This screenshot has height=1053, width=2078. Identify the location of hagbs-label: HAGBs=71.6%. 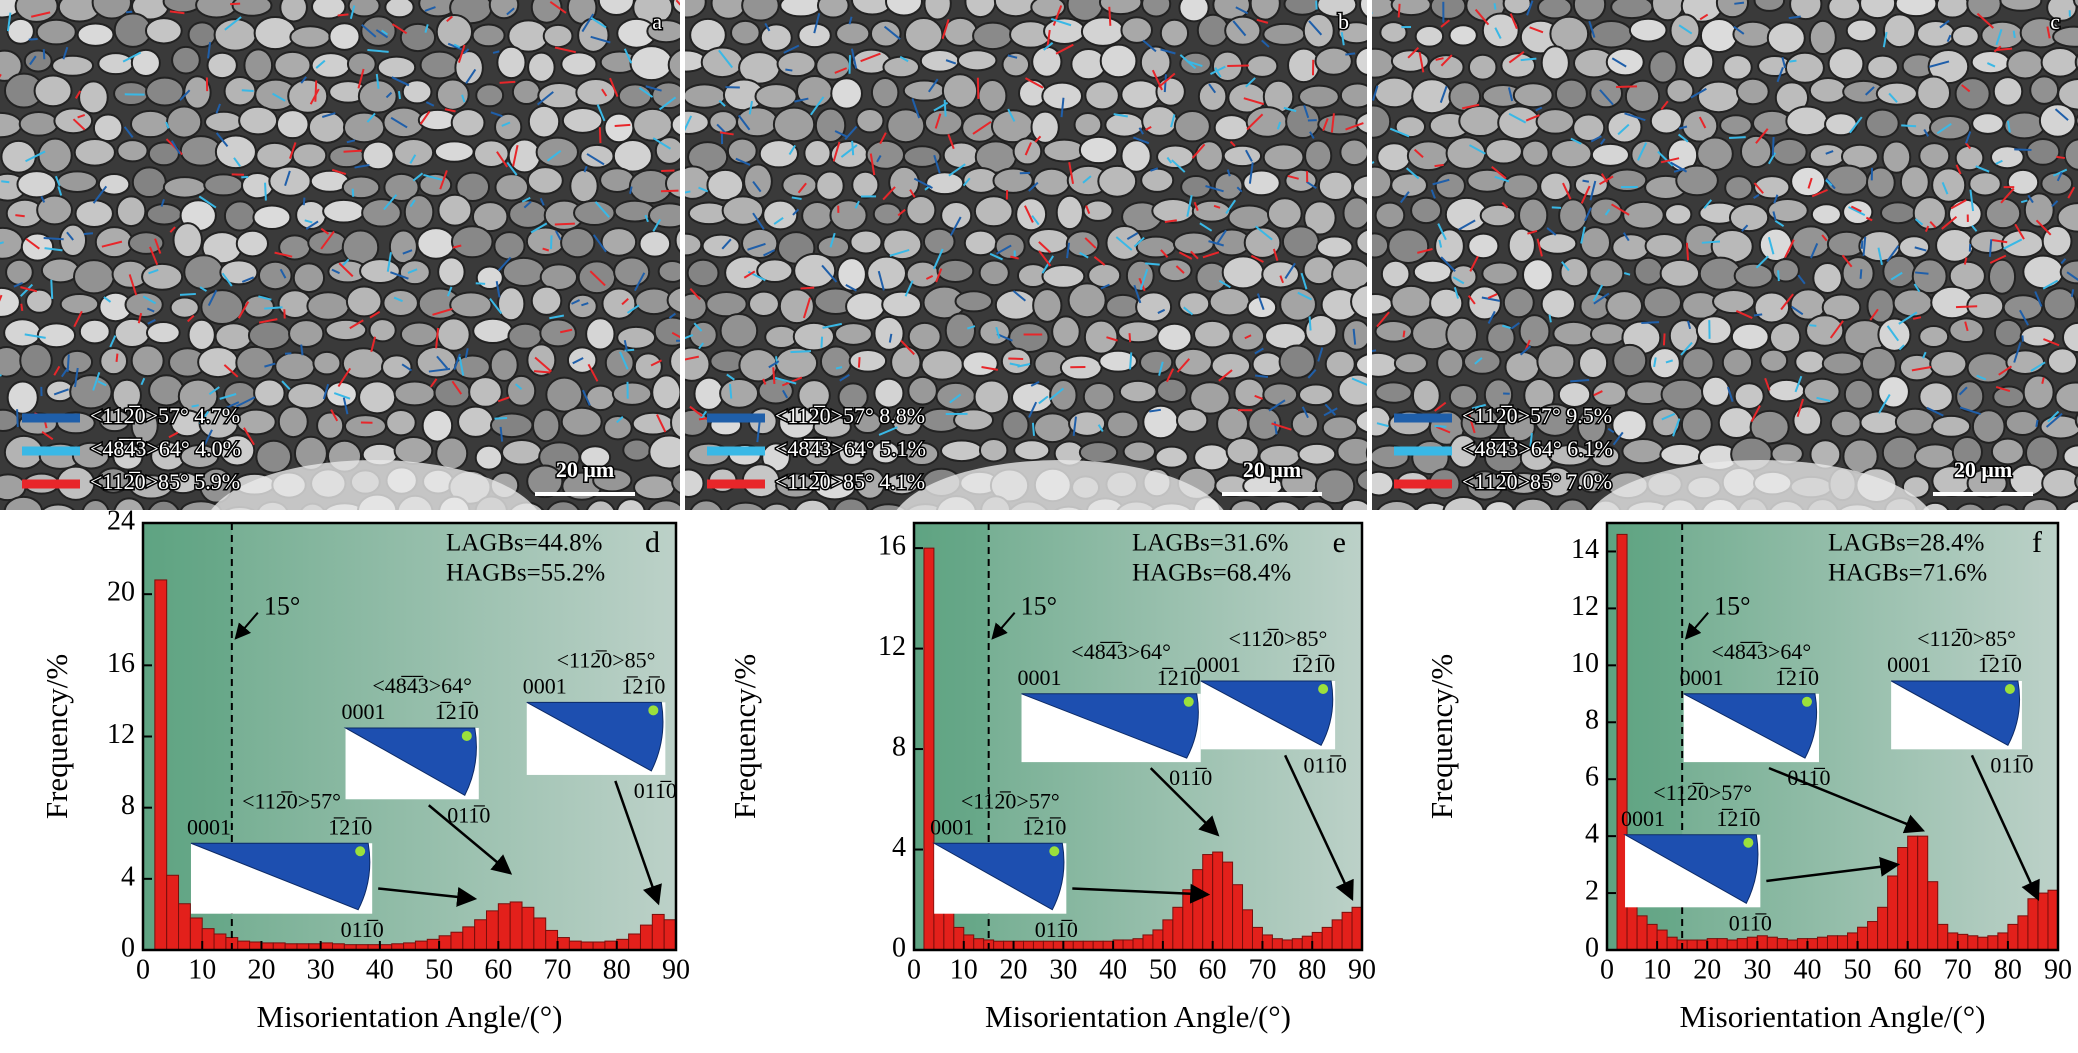
(1907, 573).